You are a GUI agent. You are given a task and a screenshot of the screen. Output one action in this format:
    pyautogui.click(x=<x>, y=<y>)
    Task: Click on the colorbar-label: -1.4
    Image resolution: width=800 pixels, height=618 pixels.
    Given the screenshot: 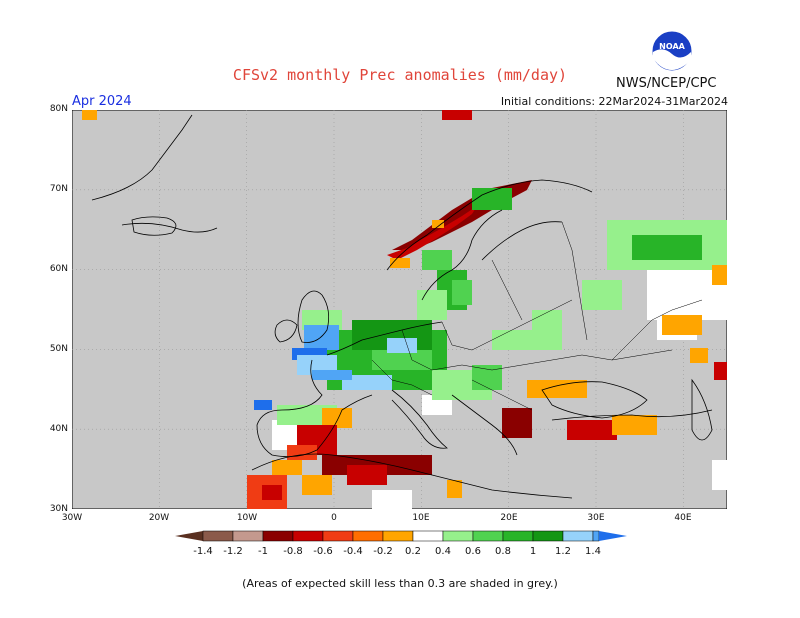 What is the action you would take?
    pyautogui.click(x=203, y=551)
    